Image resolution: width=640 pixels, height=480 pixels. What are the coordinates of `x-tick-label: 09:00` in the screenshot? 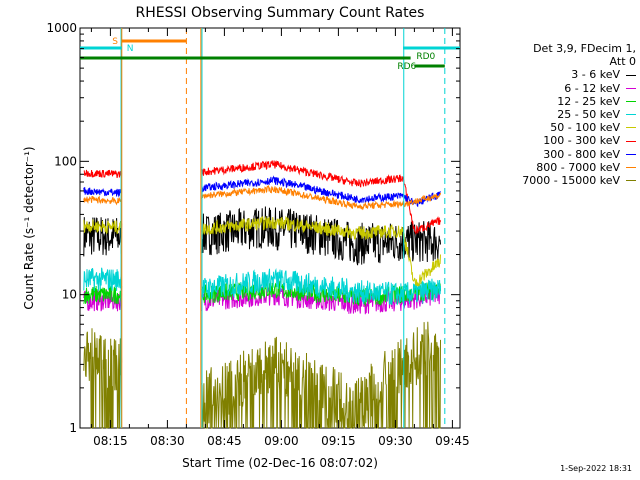 It's located at (281, 441).